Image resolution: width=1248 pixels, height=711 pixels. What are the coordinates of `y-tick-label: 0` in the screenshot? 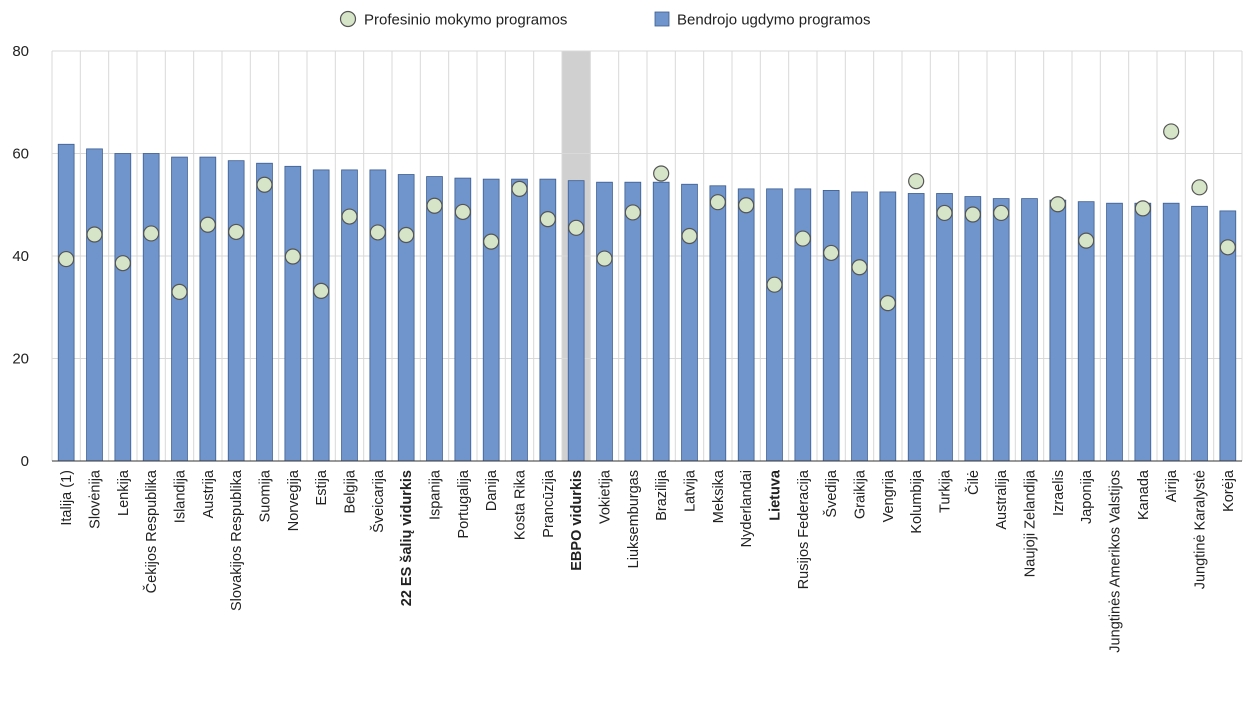 It's located at (25, 461).